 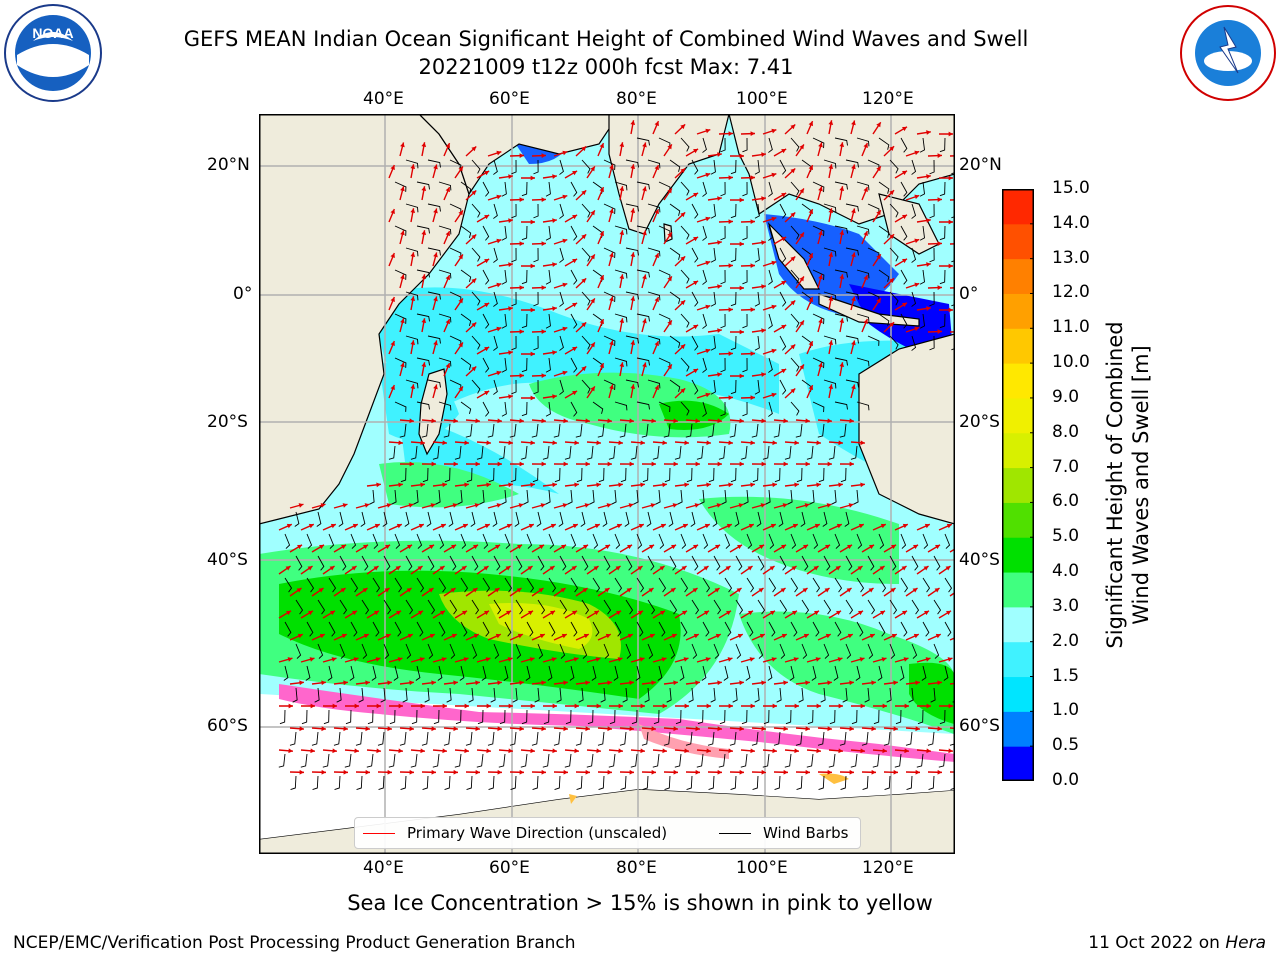 I want to click on colorbar-tick-label: 11.0, so click(x=1071, y=327).